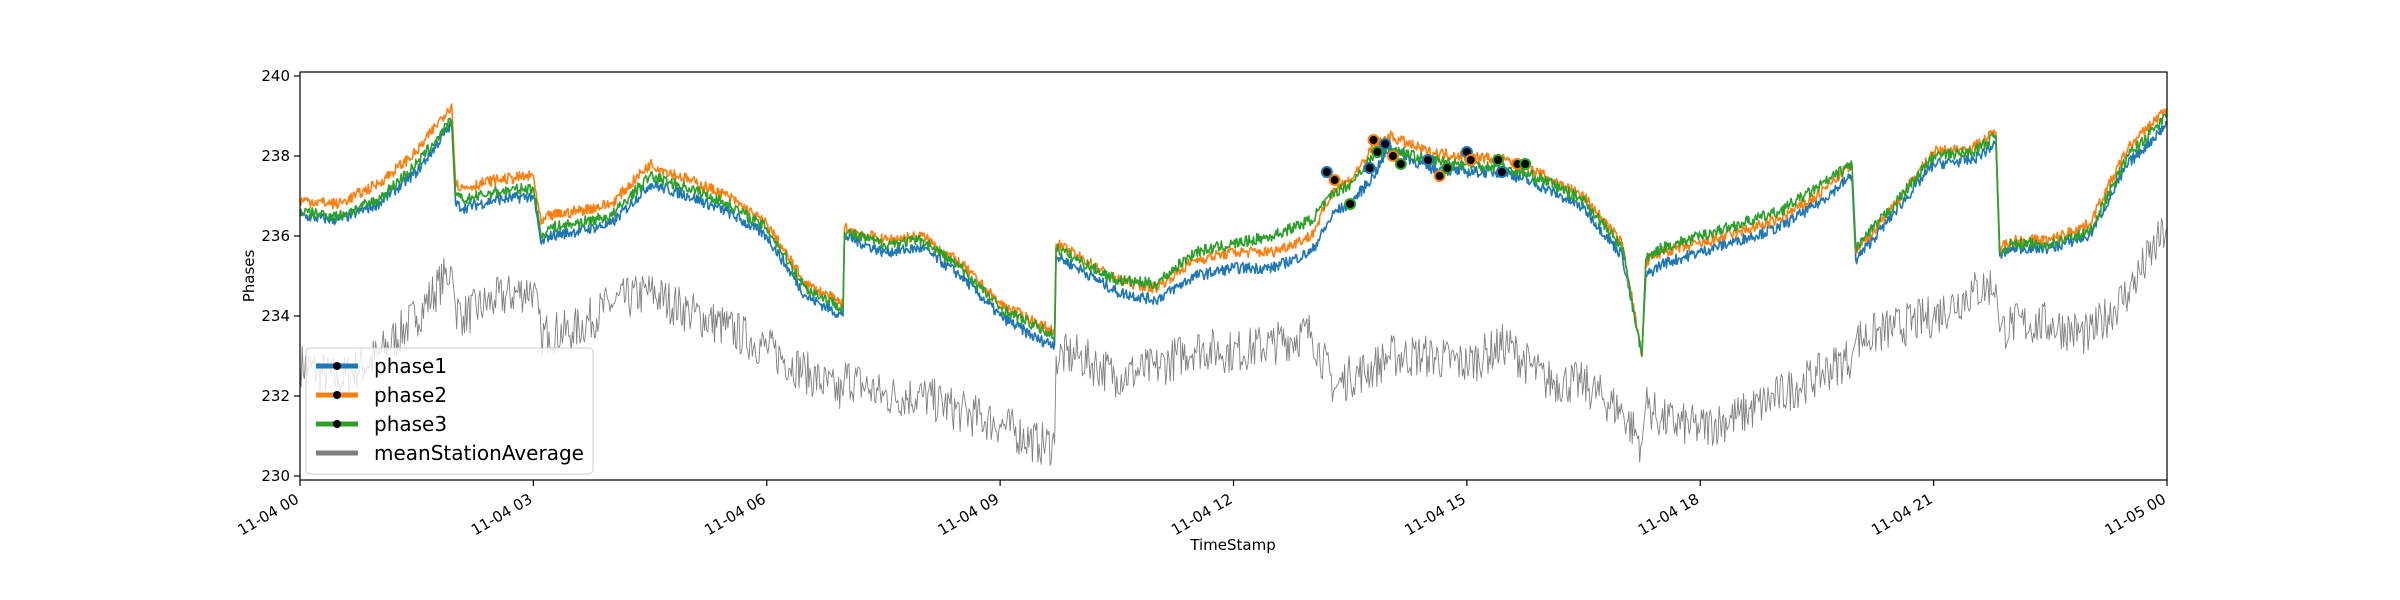  I want to click on legend-entry-phase2: phase2, so click(381, 395).